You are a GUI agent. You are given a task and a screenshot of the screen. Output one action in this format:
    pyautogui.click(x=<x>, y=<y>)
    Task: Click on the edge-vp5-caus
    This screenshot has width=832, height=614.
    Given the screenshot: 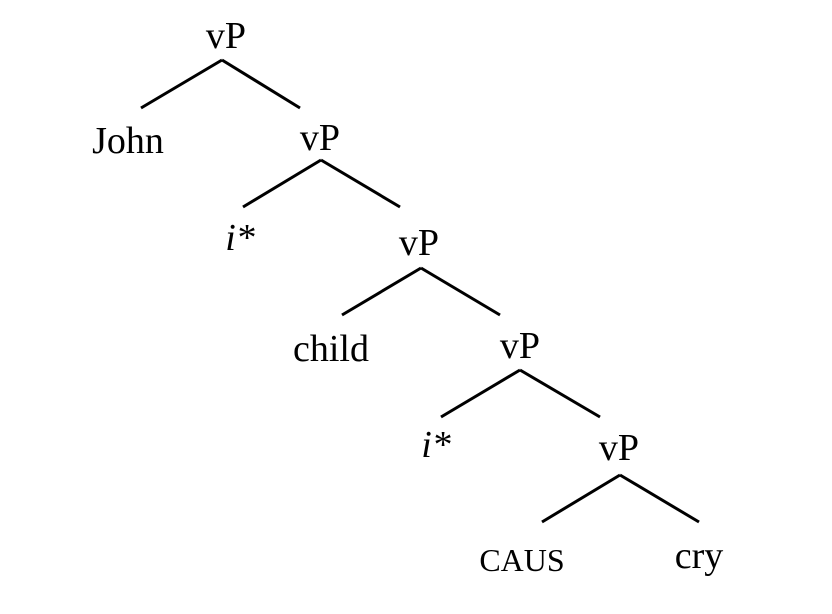 What is the action you would take?
    pyautogui.click(x=581, y=498)
    